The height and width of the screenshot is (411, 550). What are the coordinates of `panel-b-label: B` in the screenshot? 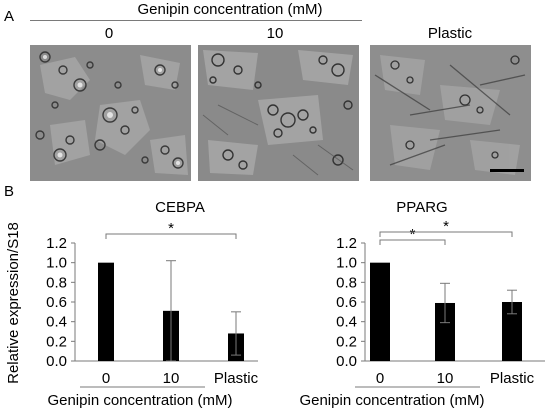 It's located at (9, 191).